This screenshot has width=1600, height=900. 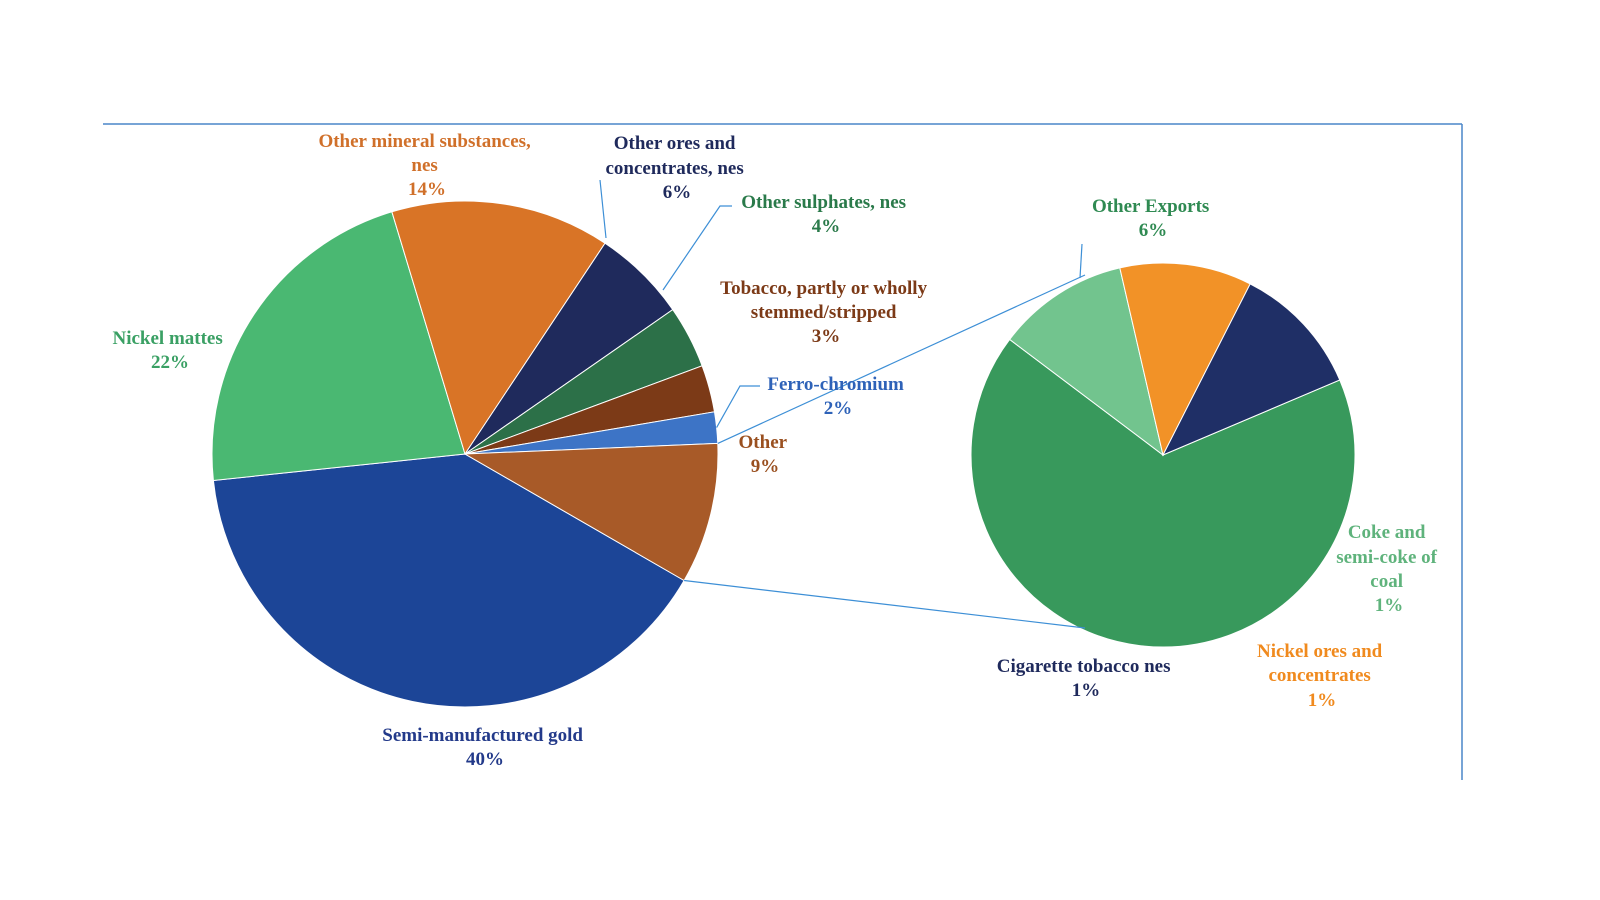 I want to click on main-slice-semi-manufactured-gold, so click(x=448, y=580).